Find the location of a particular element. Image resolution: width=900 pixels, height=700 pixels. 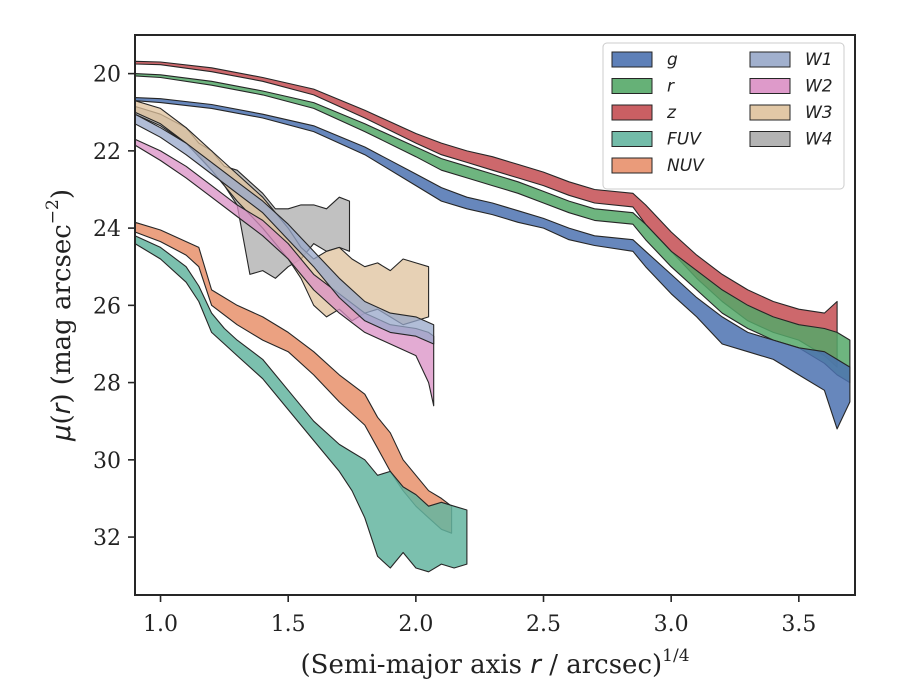

x-tick-label: 3.0 is located at coordinates (671, 624).